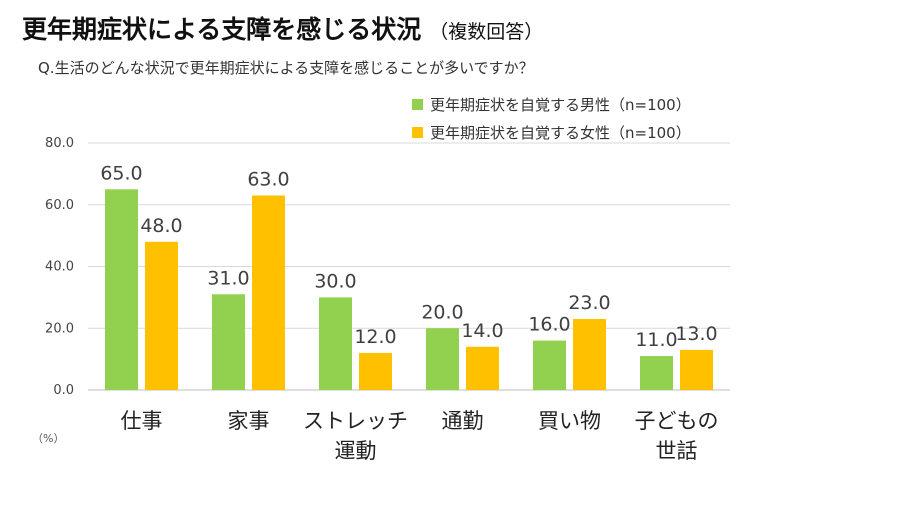  What do you see at coordinates (356, 451) in the screenshot?
I see `x-tick-label: 運動` at bounding box center [356, 451].